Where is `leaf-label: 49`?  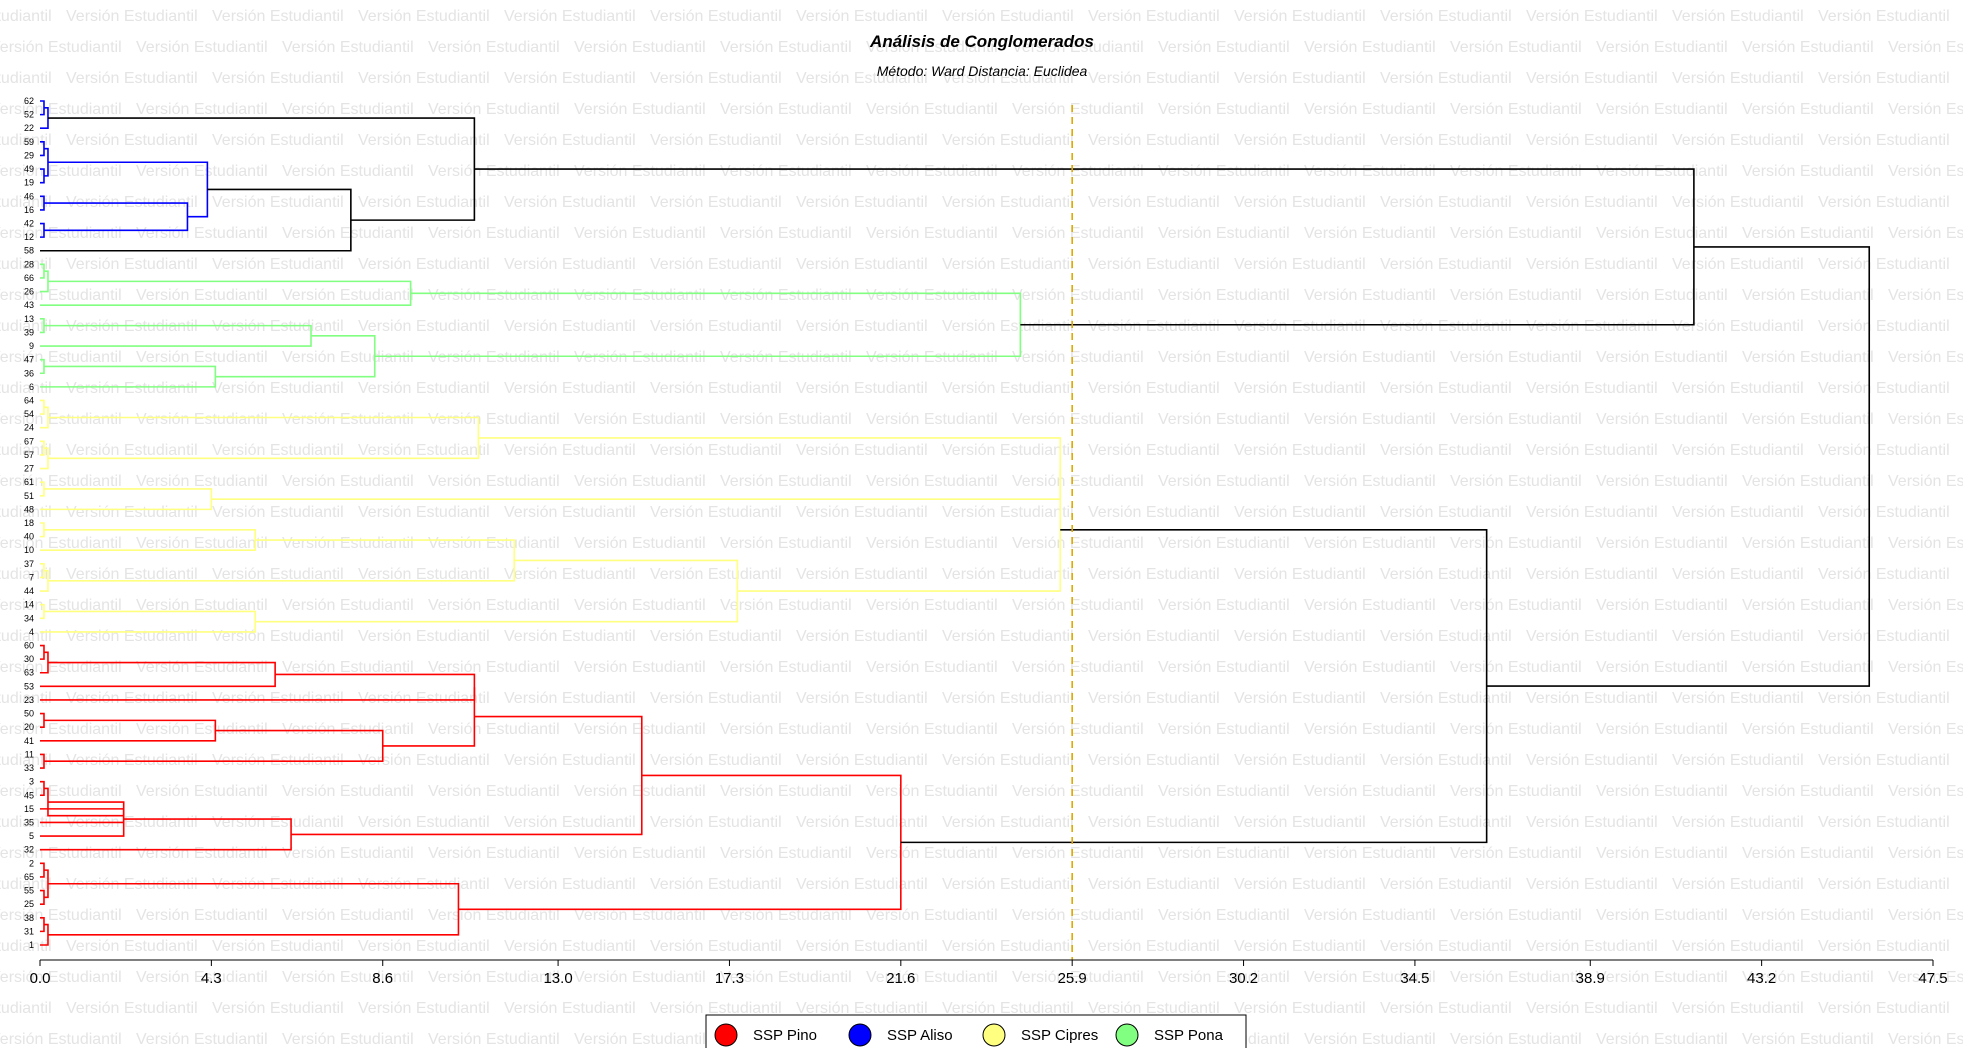 leaf-label: 49 is located at coordinates (29, 169).